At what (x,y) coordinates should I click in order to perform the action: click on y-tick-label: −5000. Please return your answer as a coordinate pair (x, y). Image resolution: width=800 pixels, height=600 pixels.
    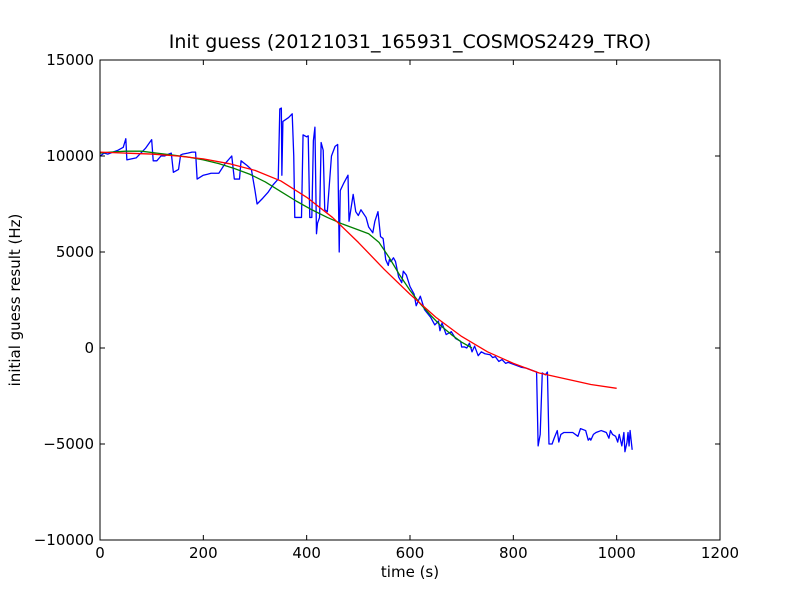
    Looking at the image, I should click on (68, 444).